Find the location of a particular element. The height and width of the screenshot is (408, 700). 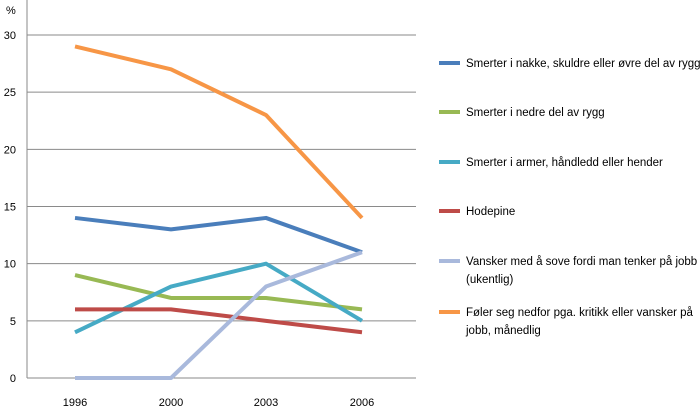

y-axis-unit-label: % is located at coordinates (11, 11).